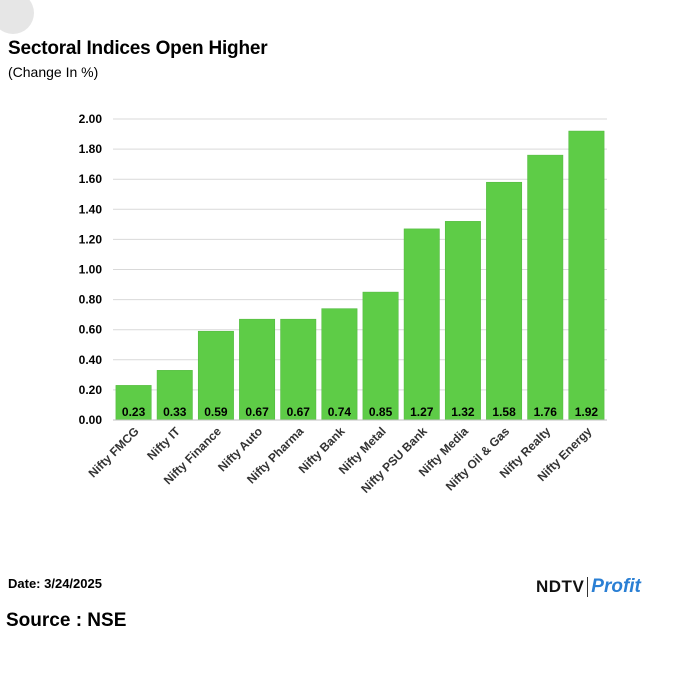 The image size is (675, 675). Describe the element at coordinates (216, 412) in the screenshot. I see `data-label: 0.59` at that location.